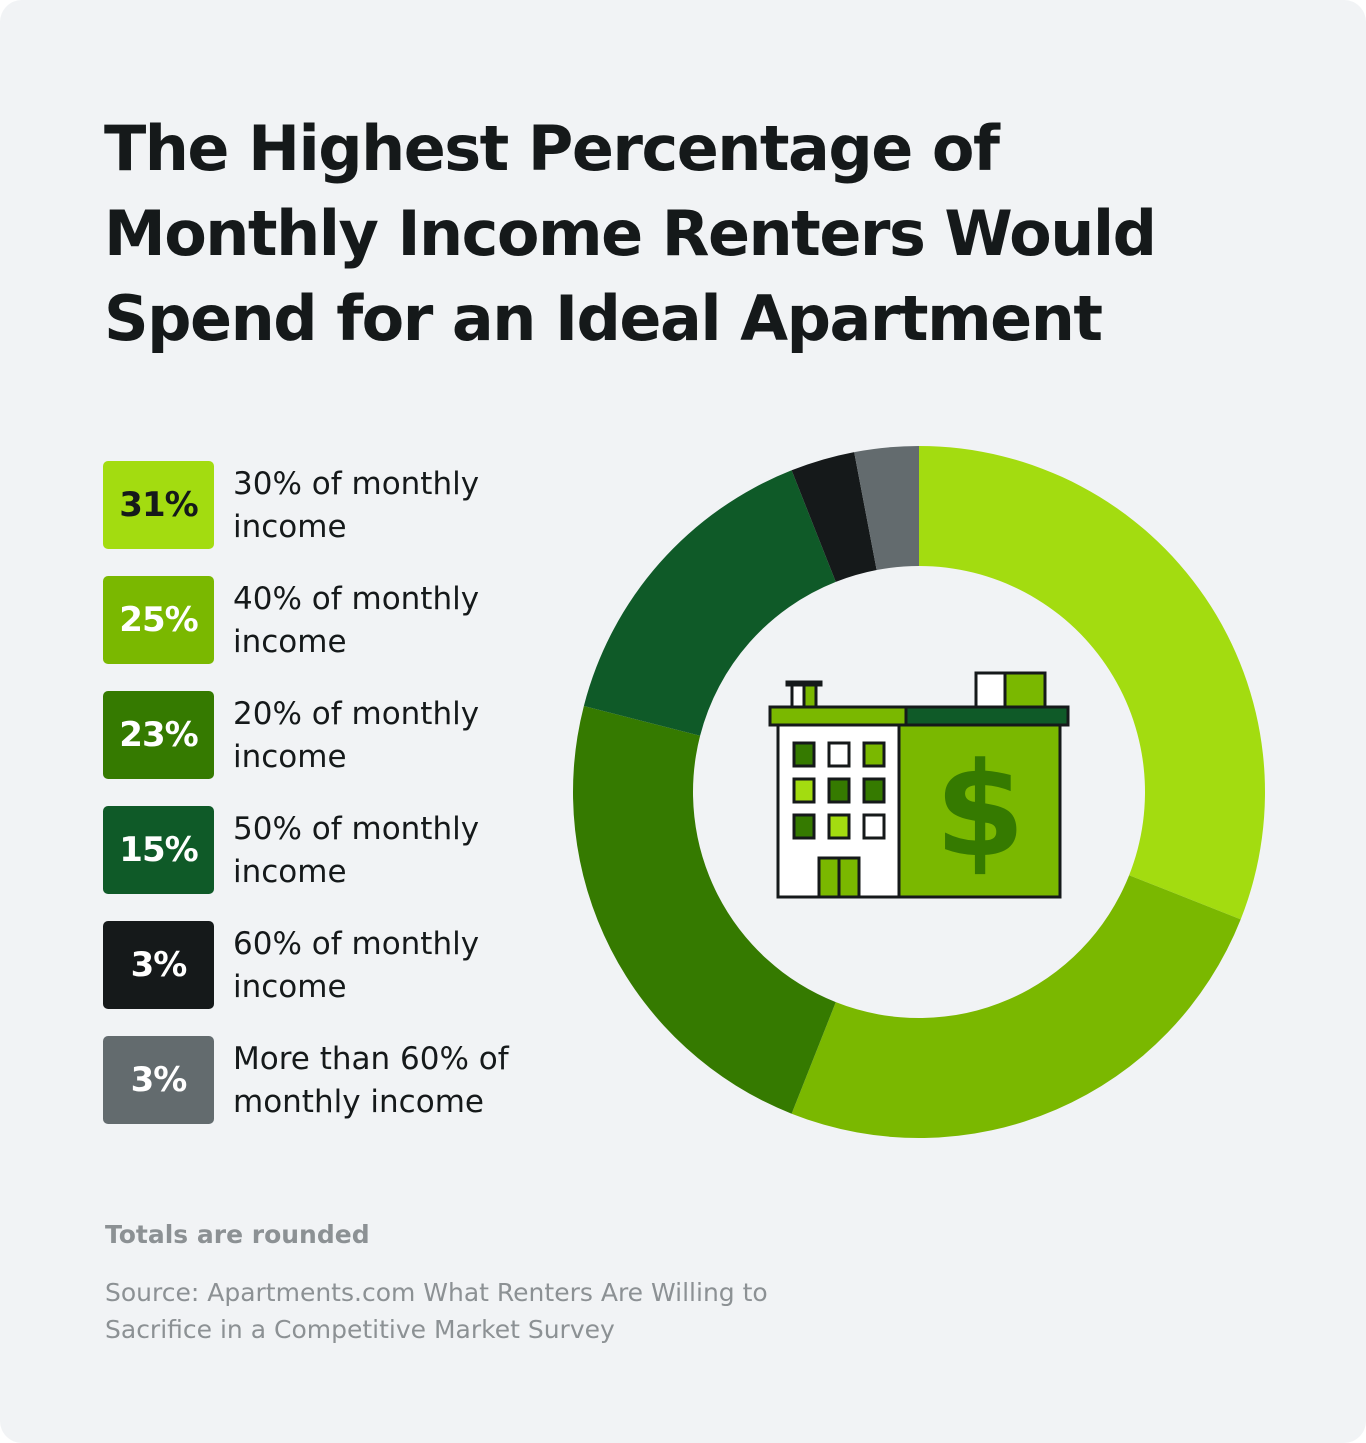  I want to click on legend-label: 40% of monthly income, so click(356, 620).